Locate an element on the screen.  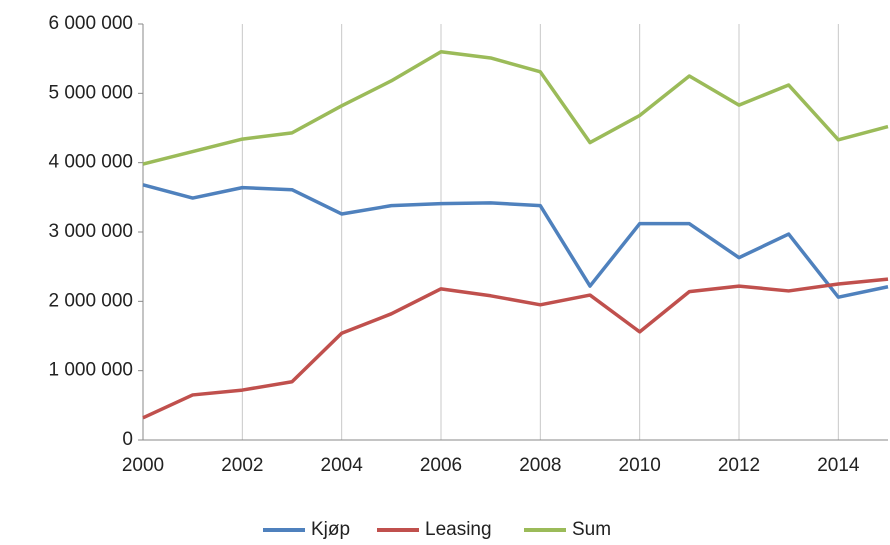
x-tick-label: 2014 is located at coordinates (838, 465).